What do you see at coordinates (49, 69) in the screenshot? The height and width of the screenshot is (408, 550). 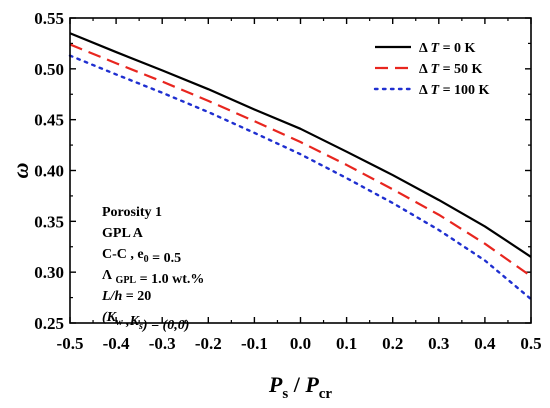 I see `y-tick-label: 0.50` at bounding box center [49, 69].